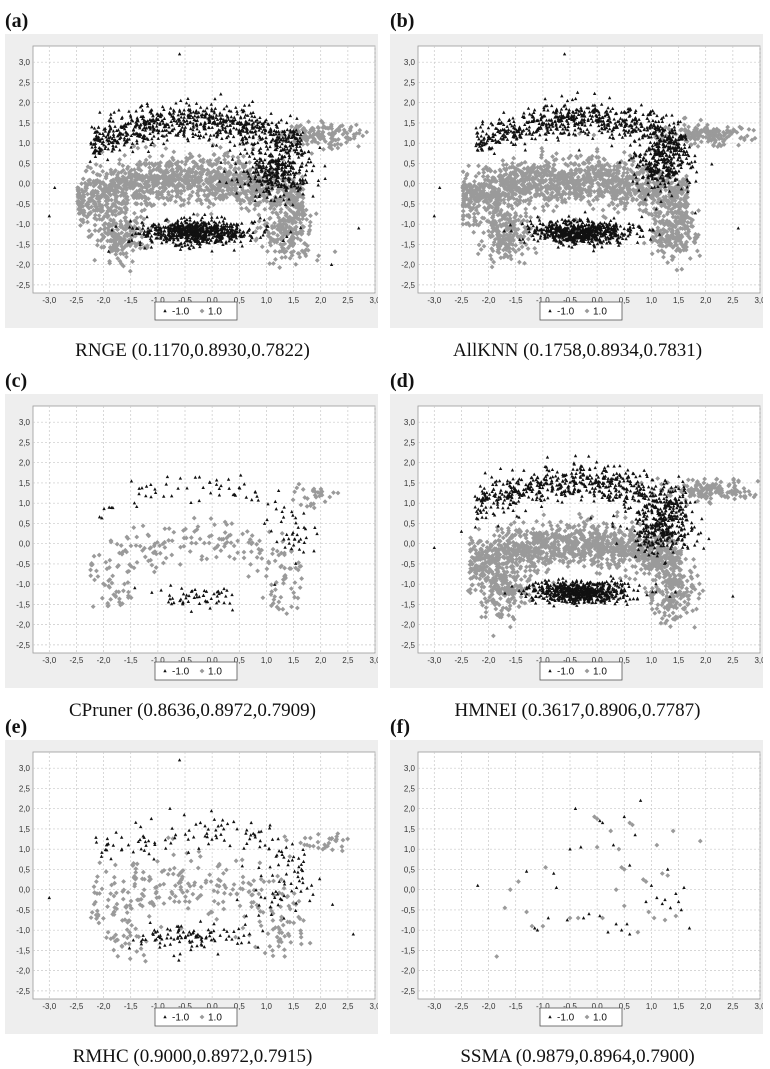 Image resolution: width=770 pixels, height=1069 pixels. I want to click on legend-box, so click(196, 311).